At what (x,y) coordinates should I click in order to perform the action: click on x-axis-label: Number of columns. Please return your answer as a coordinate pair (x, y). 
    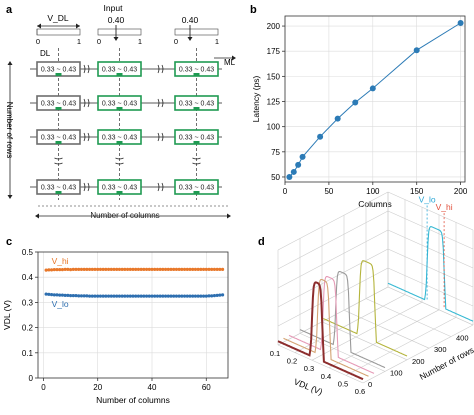
    Looking at the image, I should click on (133, 400).